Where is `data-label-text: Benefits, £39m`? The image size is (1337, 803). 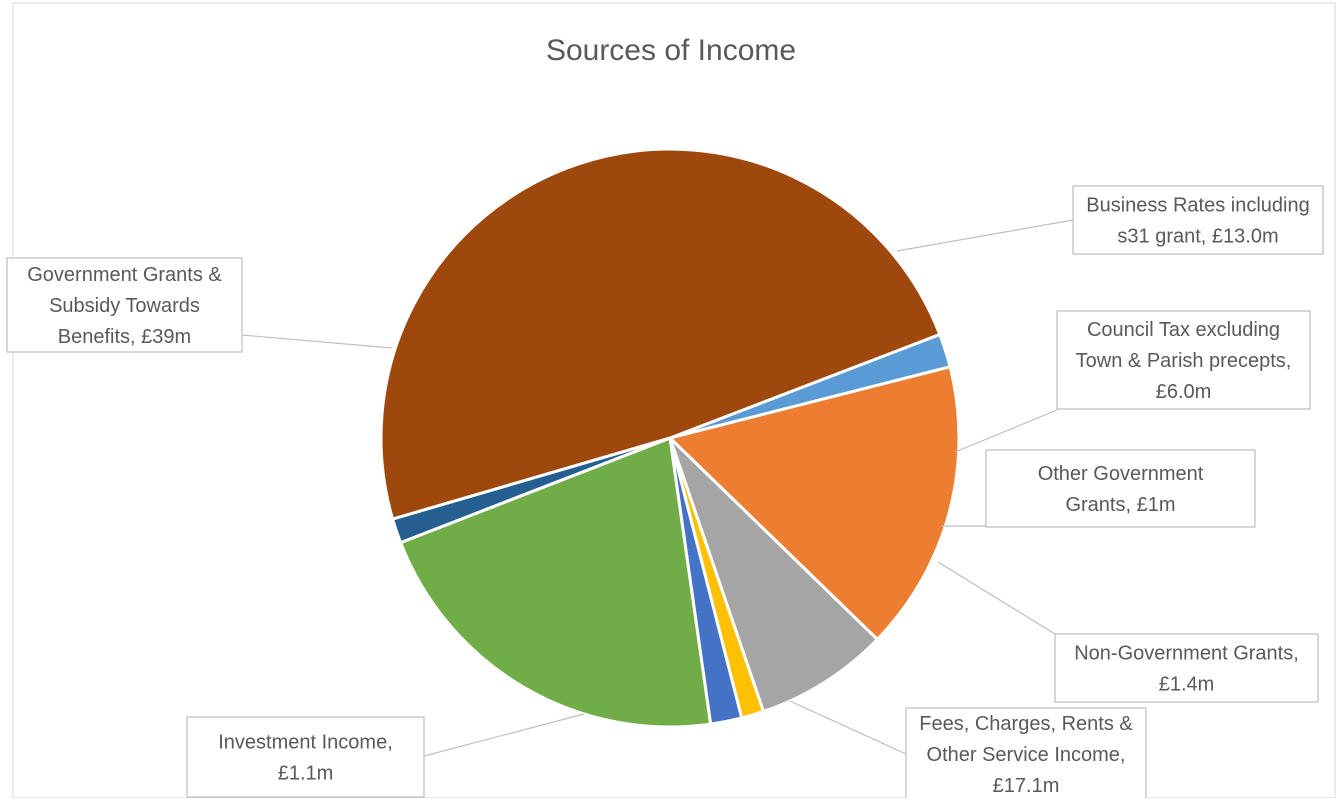 data-label-text: Benefits, £39m is located at coordinates (124, 337).